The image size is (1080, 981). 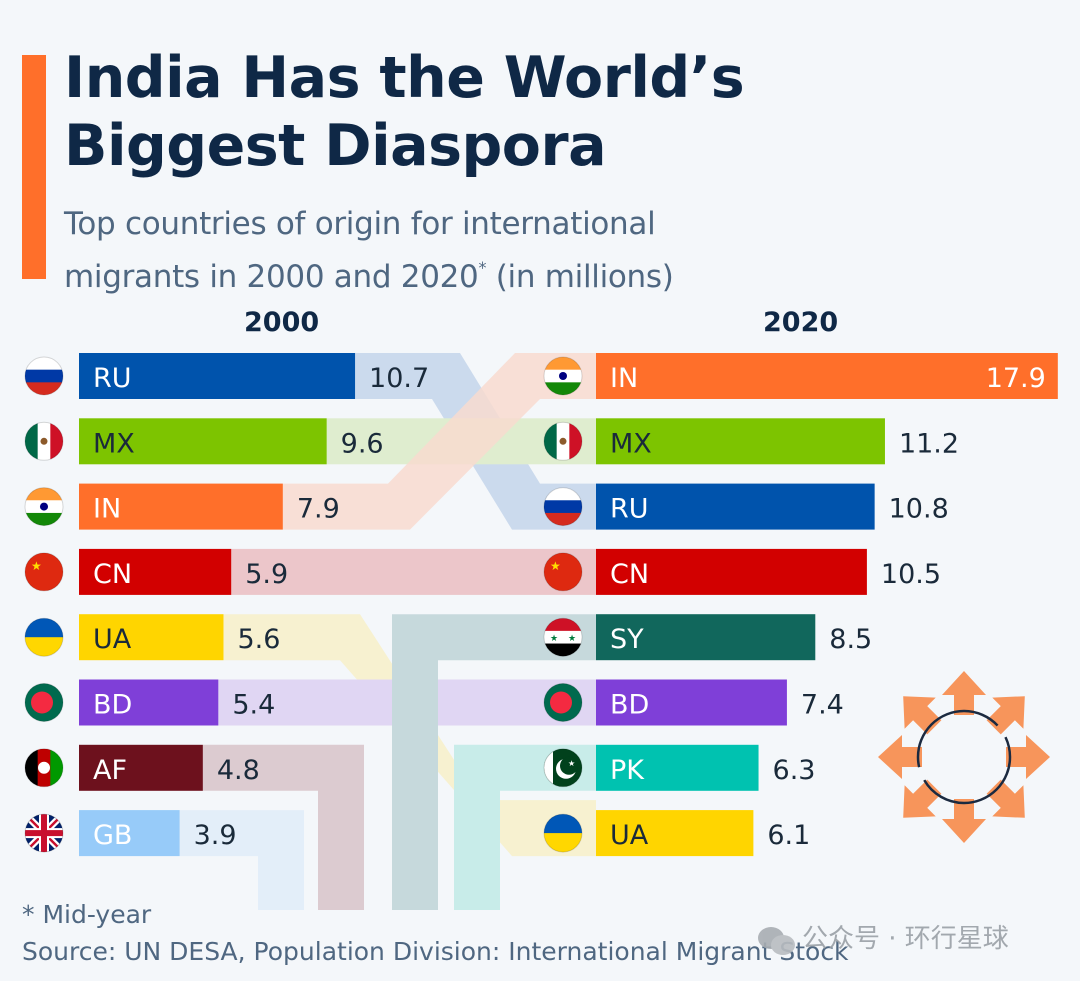 What do you see at coordinates (788, 835) in the screenshot?
I see `value-label-2020-UA: 6.1` at bounding box center [788, 835].